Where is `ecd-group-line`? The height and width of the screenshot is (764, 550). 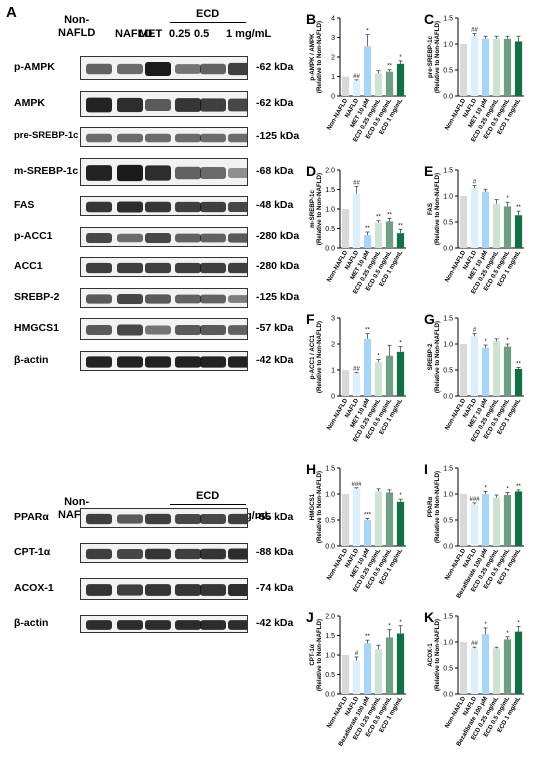
ecd-group-line is located at coordinates (208, 22).